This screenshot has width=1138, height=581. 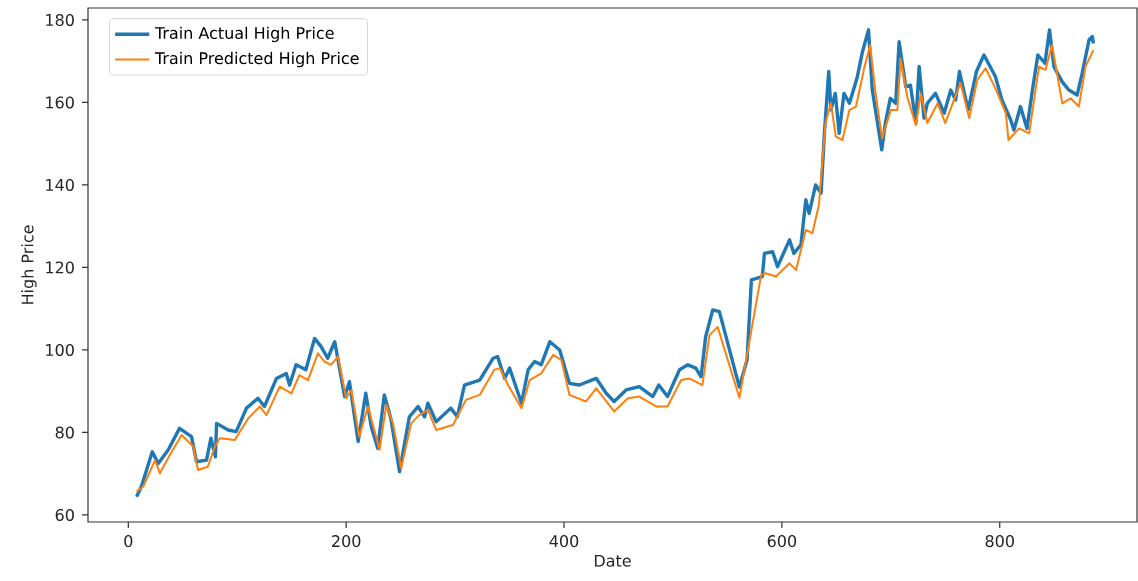 What do you see at coordinates (128, 541) in the screenshot?
I see `x-tick-label: 0` at bounding box center [128, 541].